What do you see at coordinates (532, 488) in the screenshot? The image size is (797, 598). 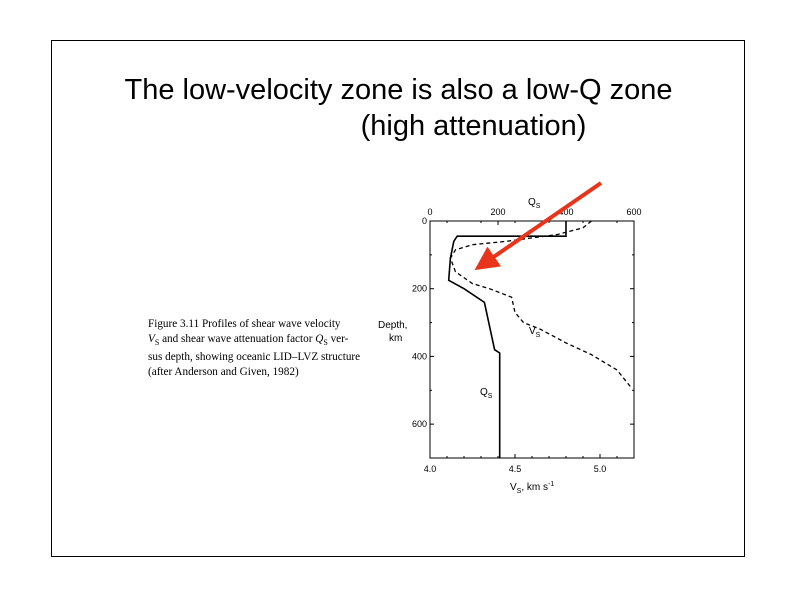 I see `bottom-axis-title: VS, km s-1` at bounding box center [532, 488].